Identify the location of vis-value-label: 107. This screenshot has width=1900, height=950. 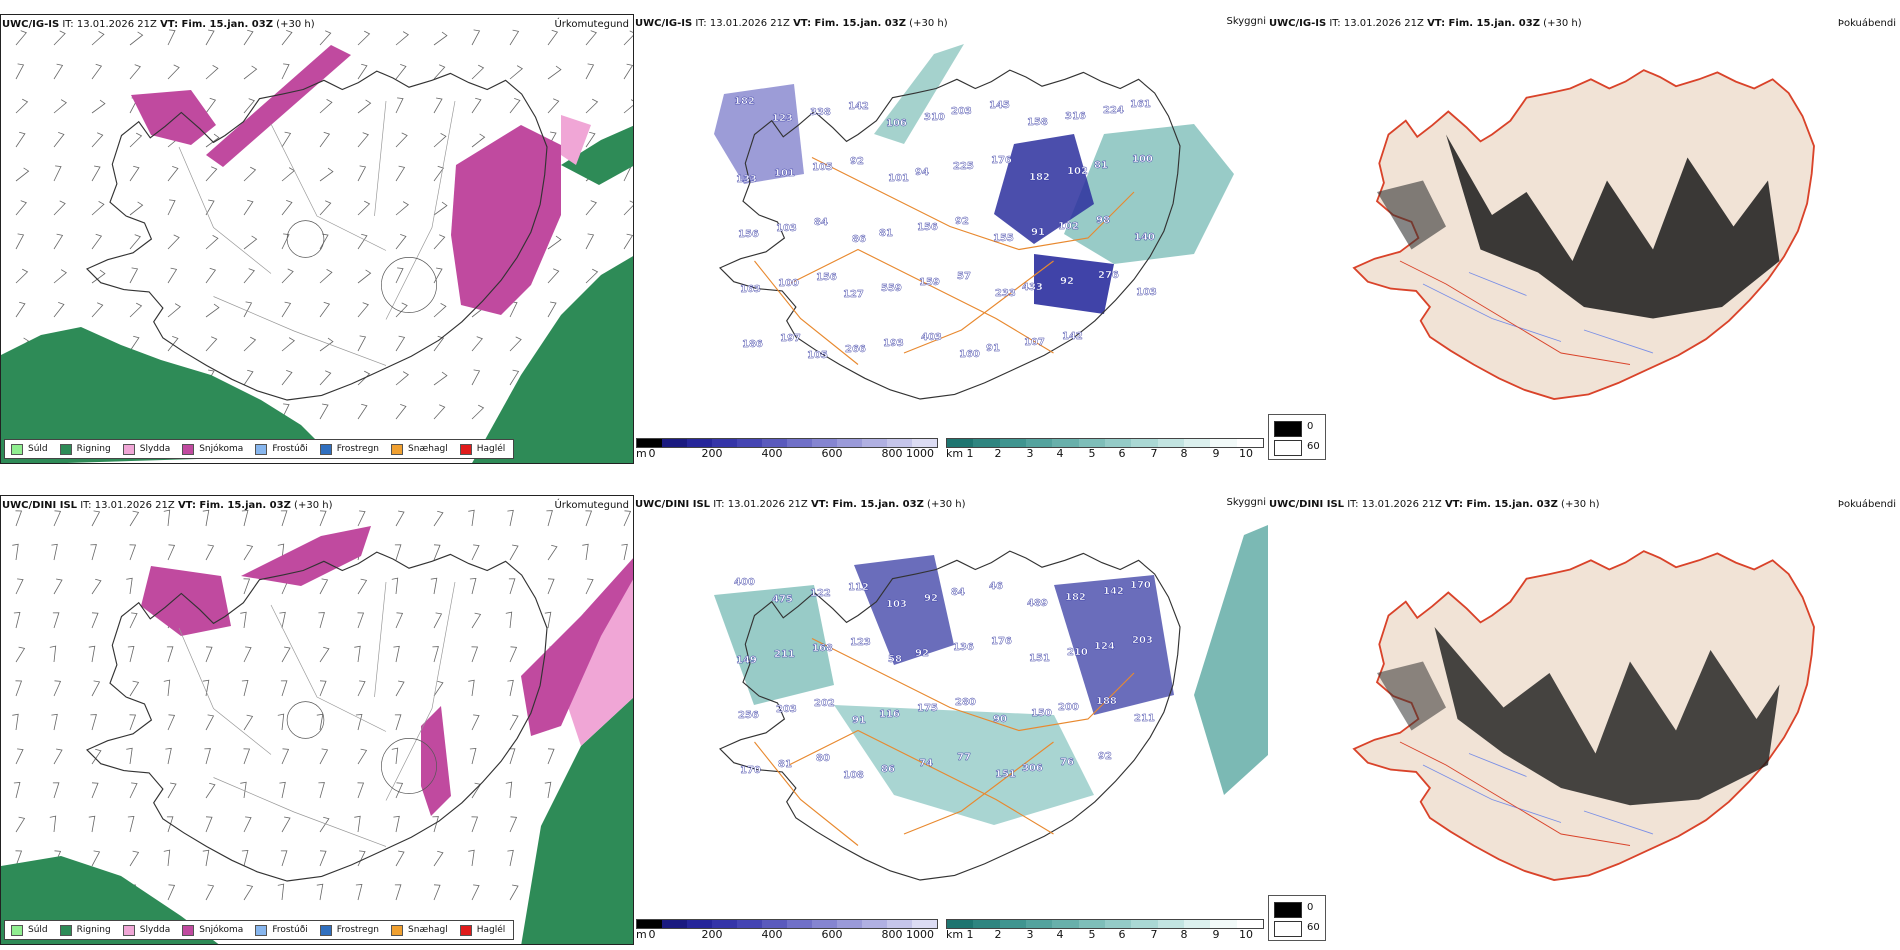
(1034, 342).